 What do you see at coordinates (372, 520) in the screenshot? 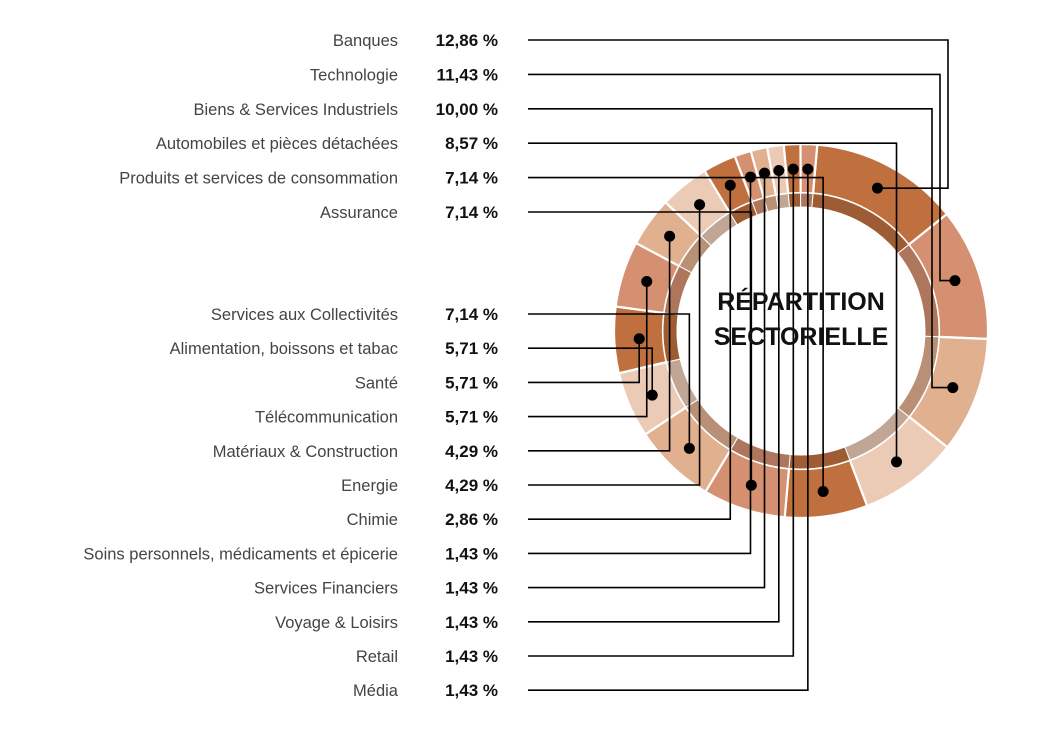
I see `sector-label: Chimie` at bounding box center [372, 520].